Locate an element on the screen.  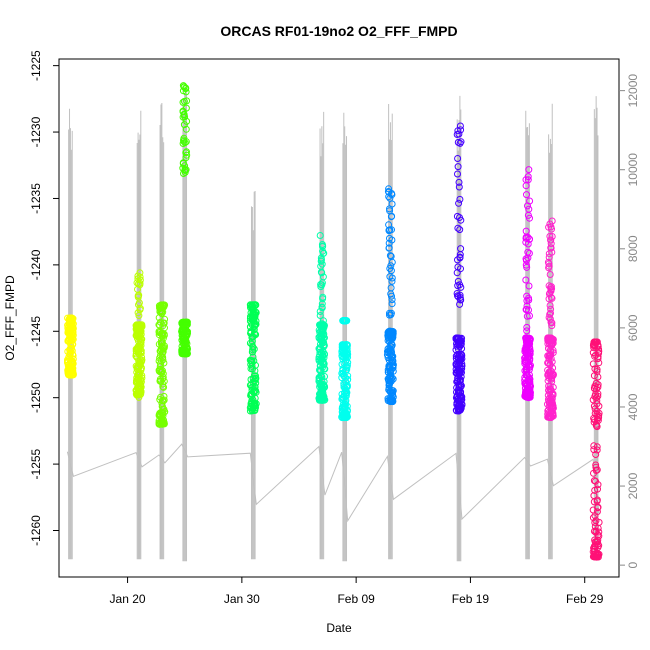
o2-series-RF12 is located at coordinates (596, 449).